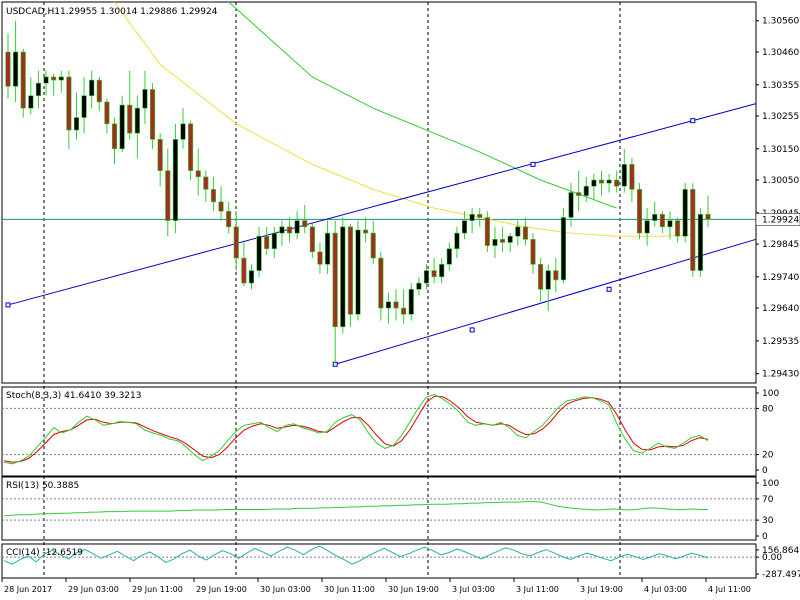  I want to click on cci-axis-top-label: 156.8649, so click(781, 551).